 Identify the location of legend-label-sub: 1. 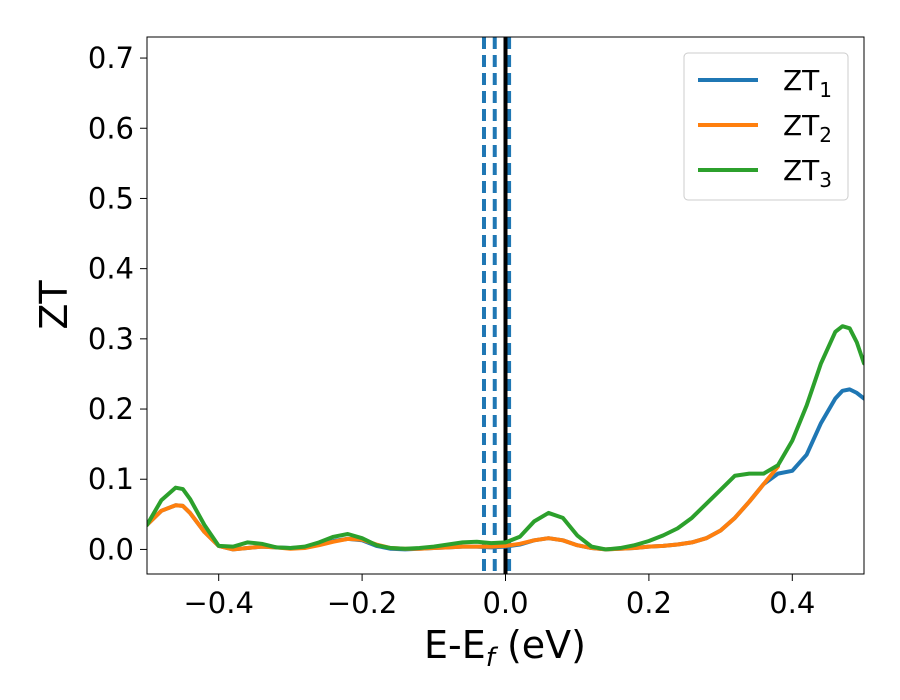
(825, 90).